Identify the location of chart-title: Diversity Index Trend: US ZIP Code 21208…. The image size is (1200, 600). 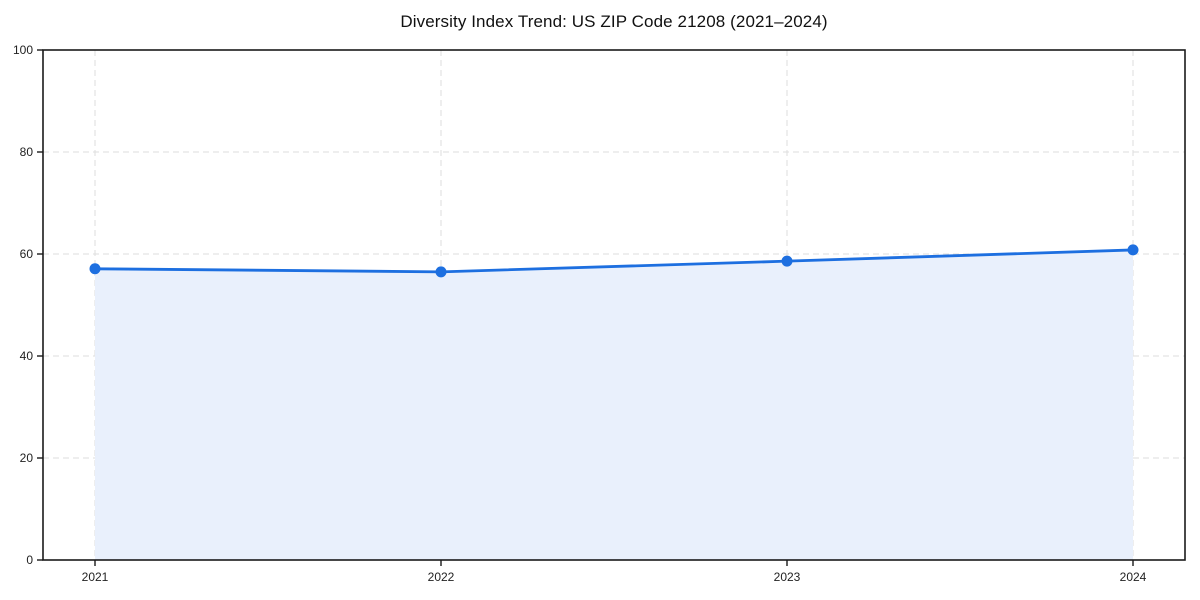
(614, 21).